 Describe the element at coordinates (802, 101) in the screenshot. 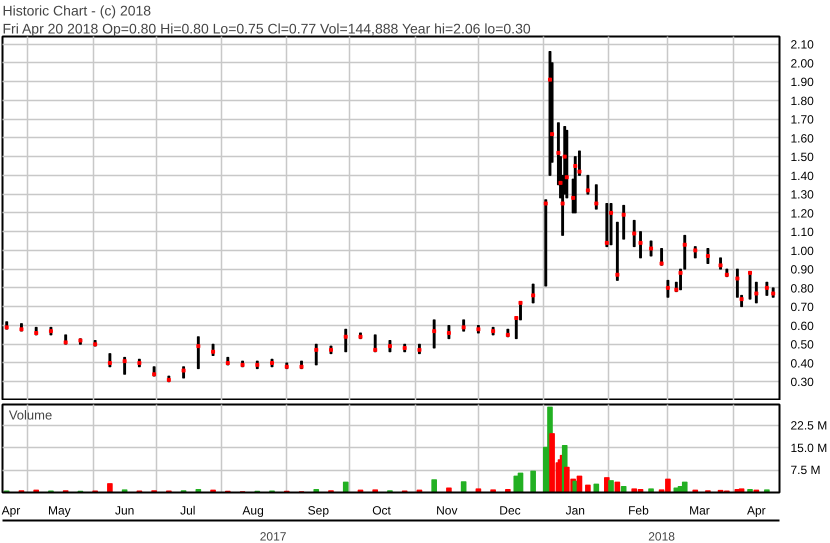

I see `y-tick-label: 1.80` at that location.